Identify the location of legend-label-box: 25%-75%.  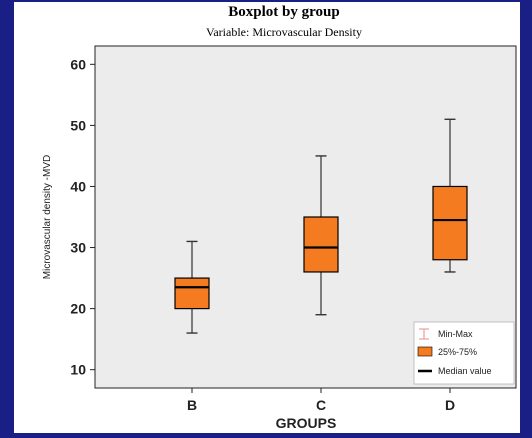
(457, 352).